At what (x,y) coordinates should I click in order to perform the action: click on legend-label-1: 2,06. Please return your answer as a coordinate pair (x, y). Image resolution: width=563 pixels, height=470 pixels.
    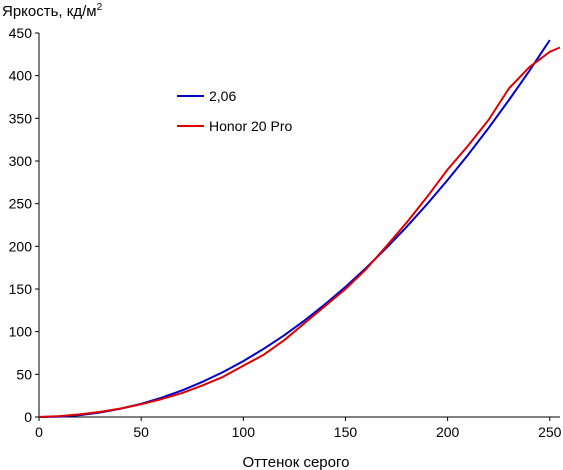
    Looking at the image, I should click on (222, 96).